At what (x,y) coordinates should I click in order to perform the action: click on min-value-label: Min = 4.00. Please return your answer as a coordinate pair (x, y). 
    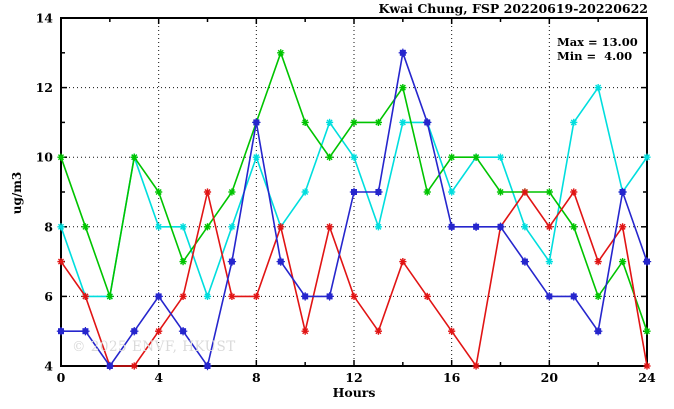
    Looking at the image, I should click on (595, 56).